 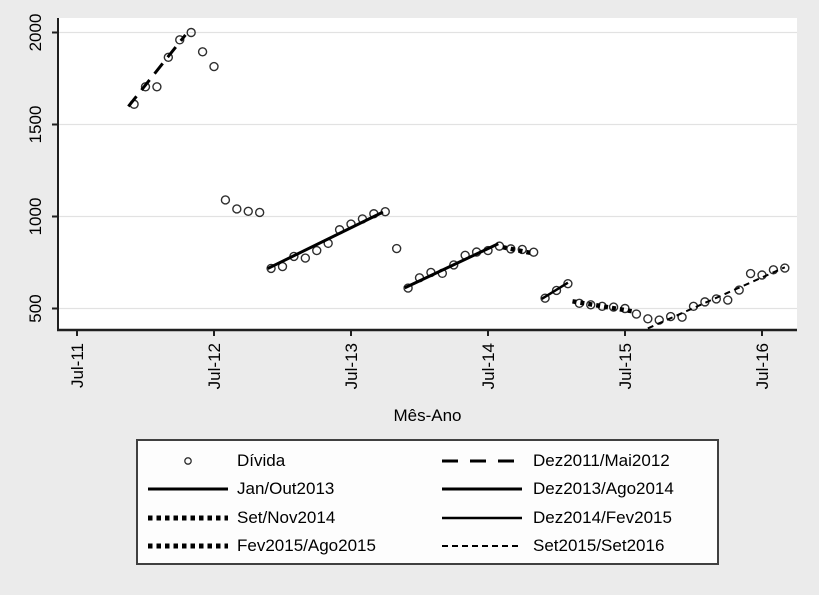 I want to click on x-tick-label: Jul-11, so click(x=77, y=365).